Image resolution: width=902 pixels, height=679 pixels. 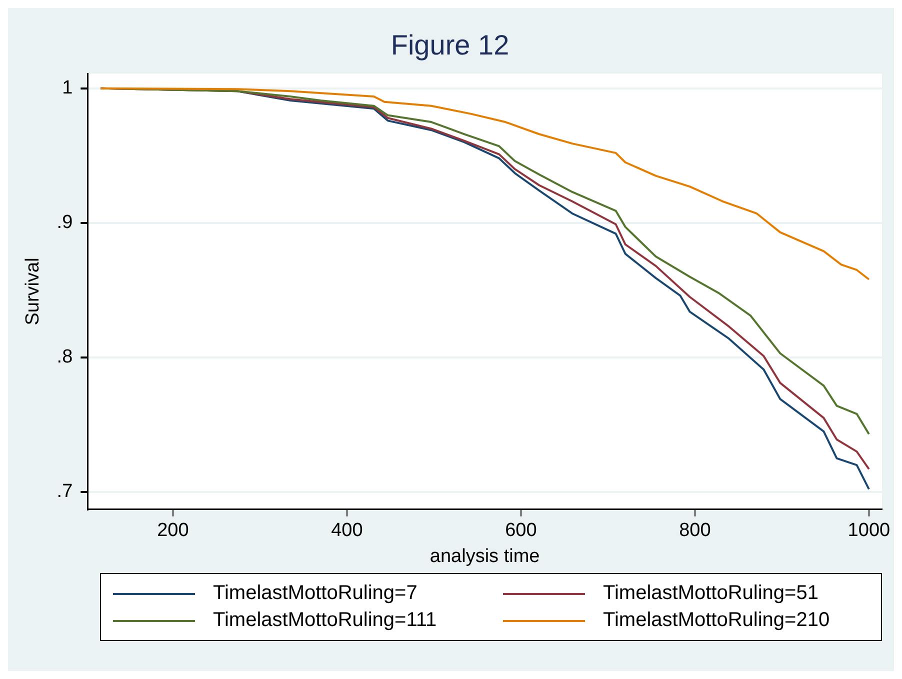 What do you see at coordinates (450, 45) in the screenshot?
I see `chart-title: Figure 12` at bounding box center [450, 45].